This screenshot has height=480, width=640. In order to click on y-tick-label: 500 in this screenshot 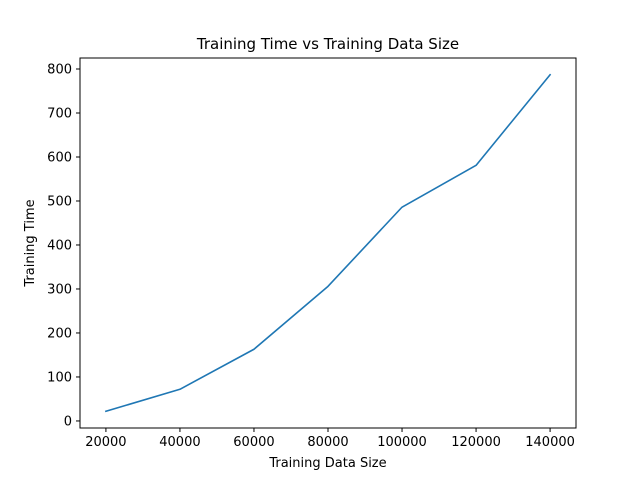, I will do `click(59, 201)`.